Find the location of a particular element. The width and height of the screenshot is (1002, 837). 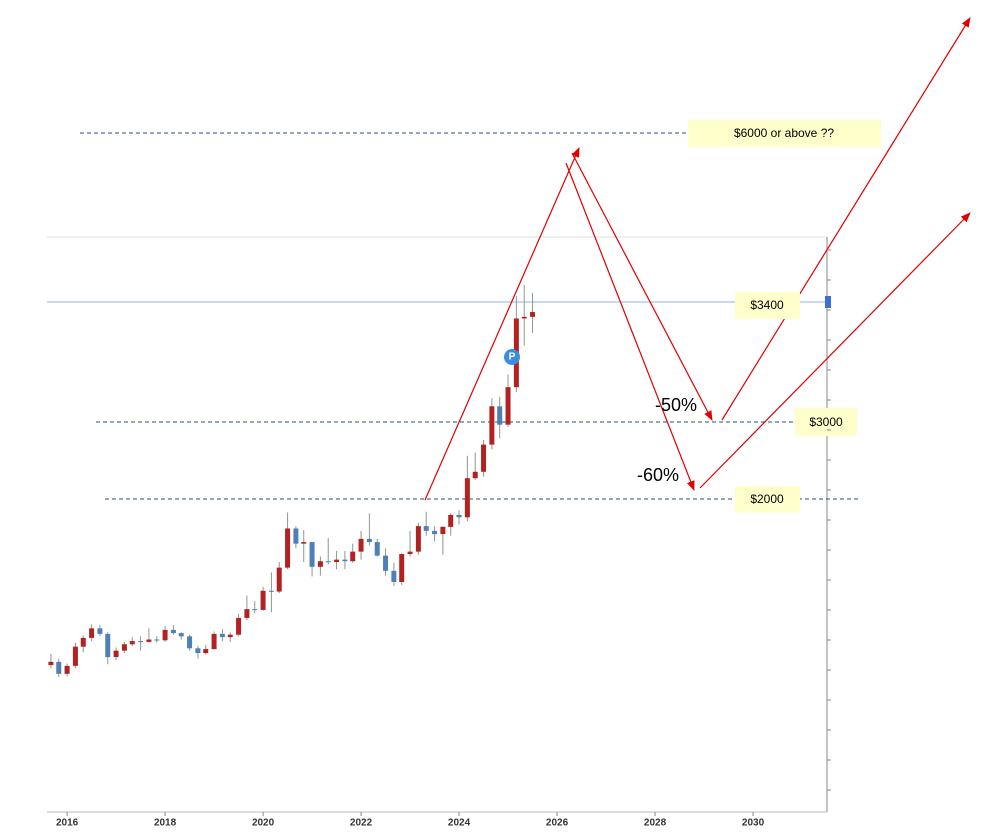

x-tick-label: 2030 is located at coordinates (753, 823).